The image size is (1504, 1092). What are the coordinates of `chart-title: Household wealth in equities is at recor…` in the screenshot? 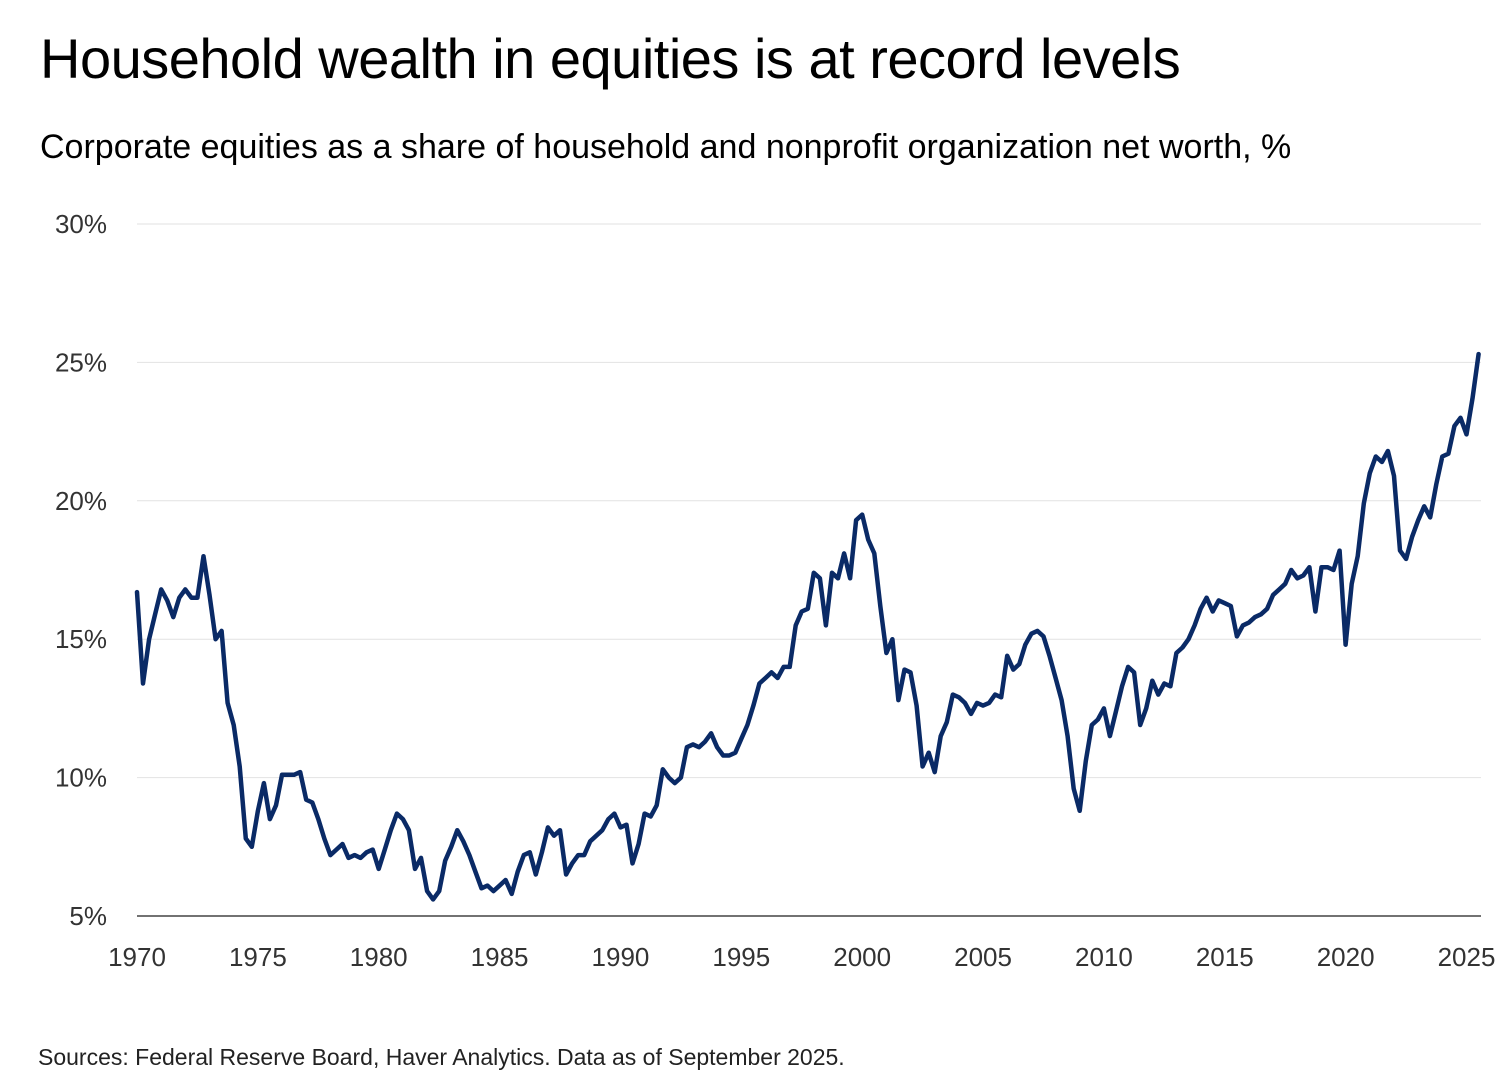 It's located at (610, 58).